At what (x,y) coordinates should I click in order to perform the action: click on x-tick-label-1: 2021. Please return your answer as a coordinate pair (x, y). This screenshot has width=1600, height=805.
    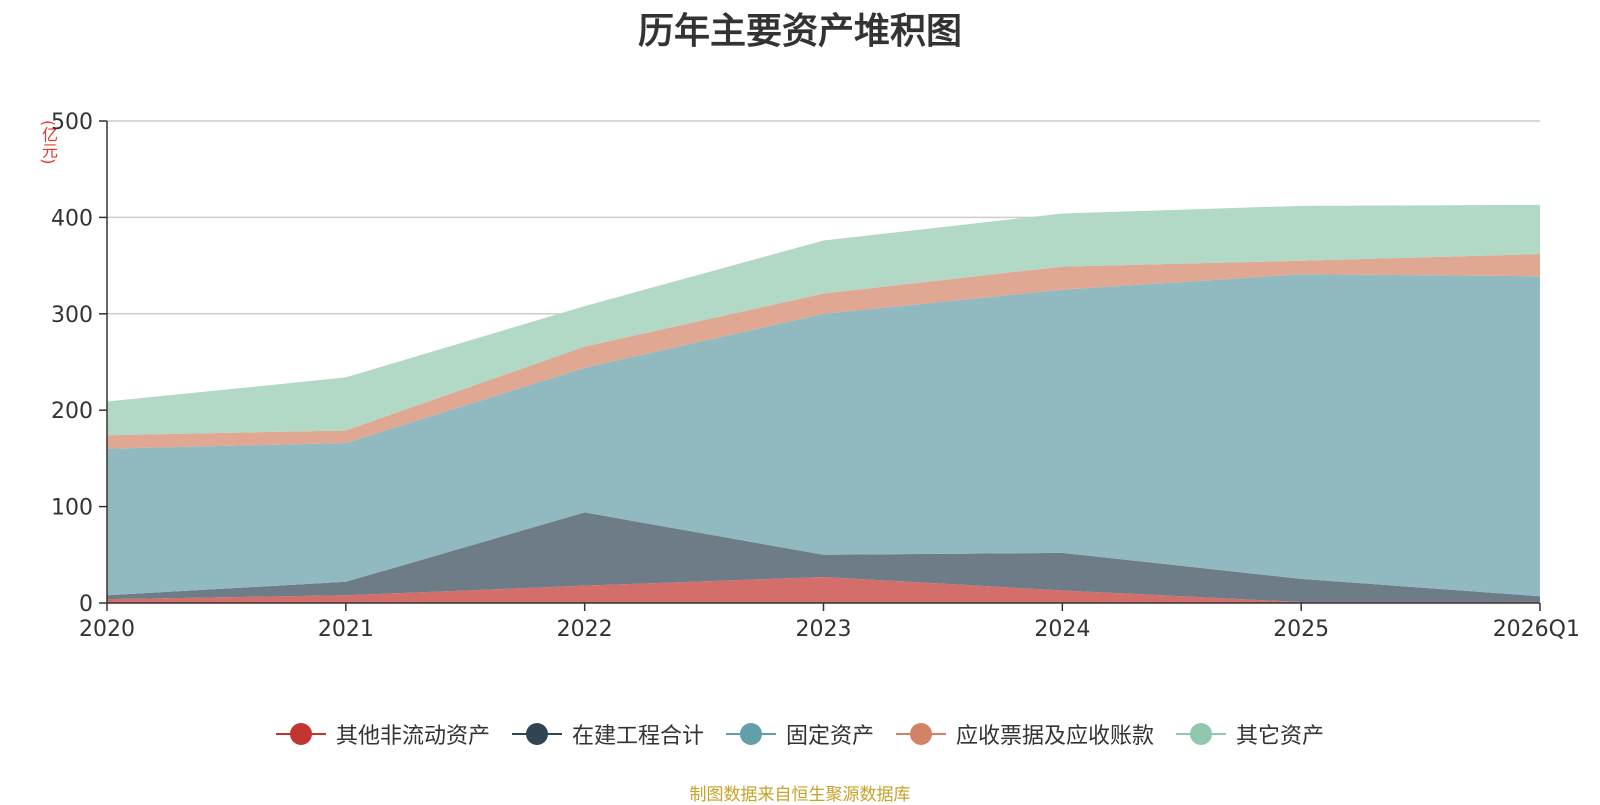
    Looking at the image, I should click on (346, 629).